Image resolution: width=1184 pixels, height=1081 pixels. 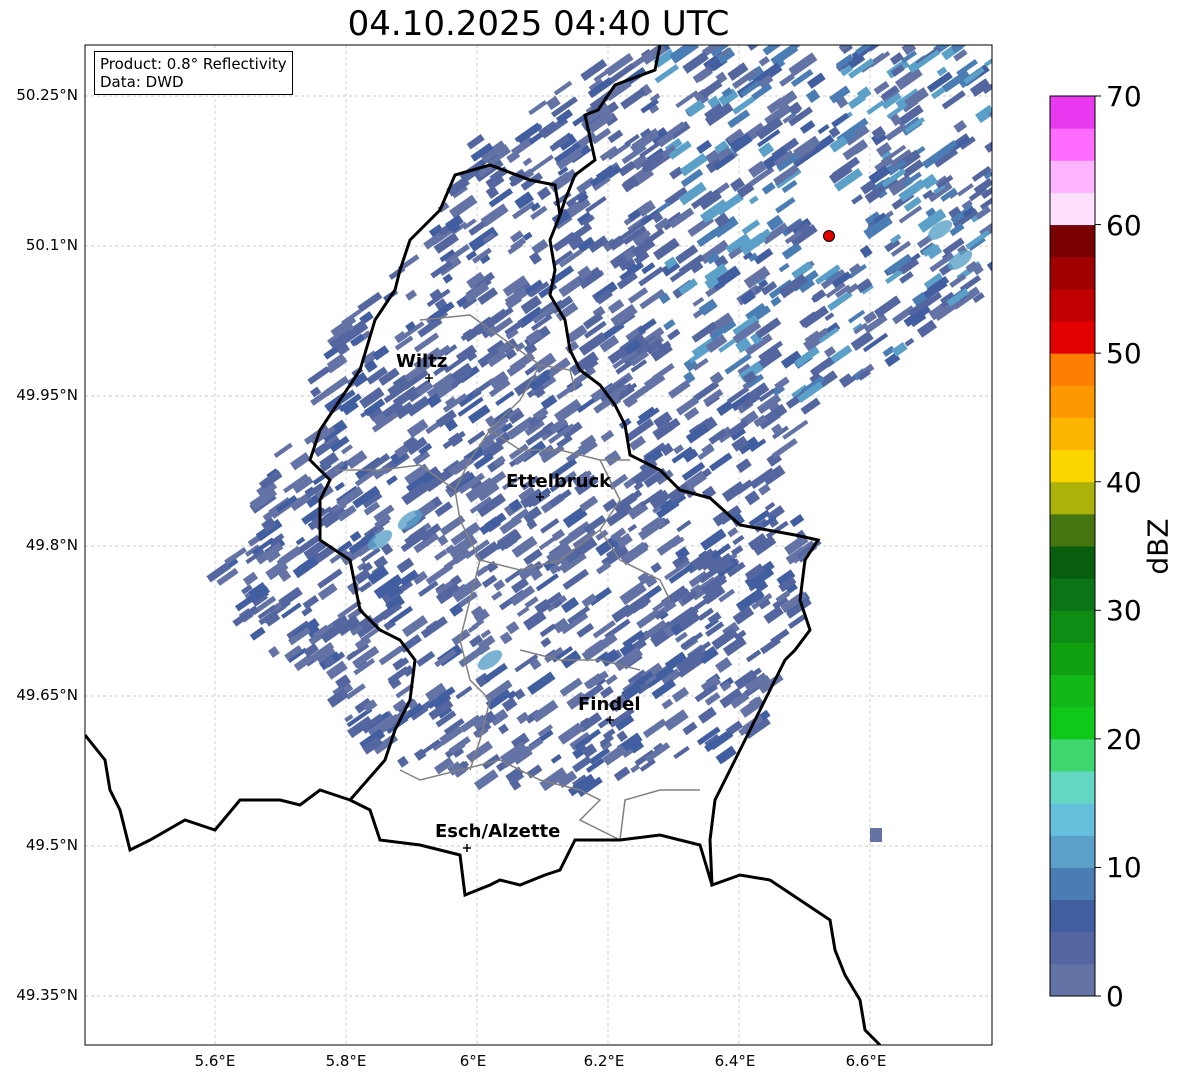 I want to click on colorbar-tick: 0, so click(x=1115, y=996).